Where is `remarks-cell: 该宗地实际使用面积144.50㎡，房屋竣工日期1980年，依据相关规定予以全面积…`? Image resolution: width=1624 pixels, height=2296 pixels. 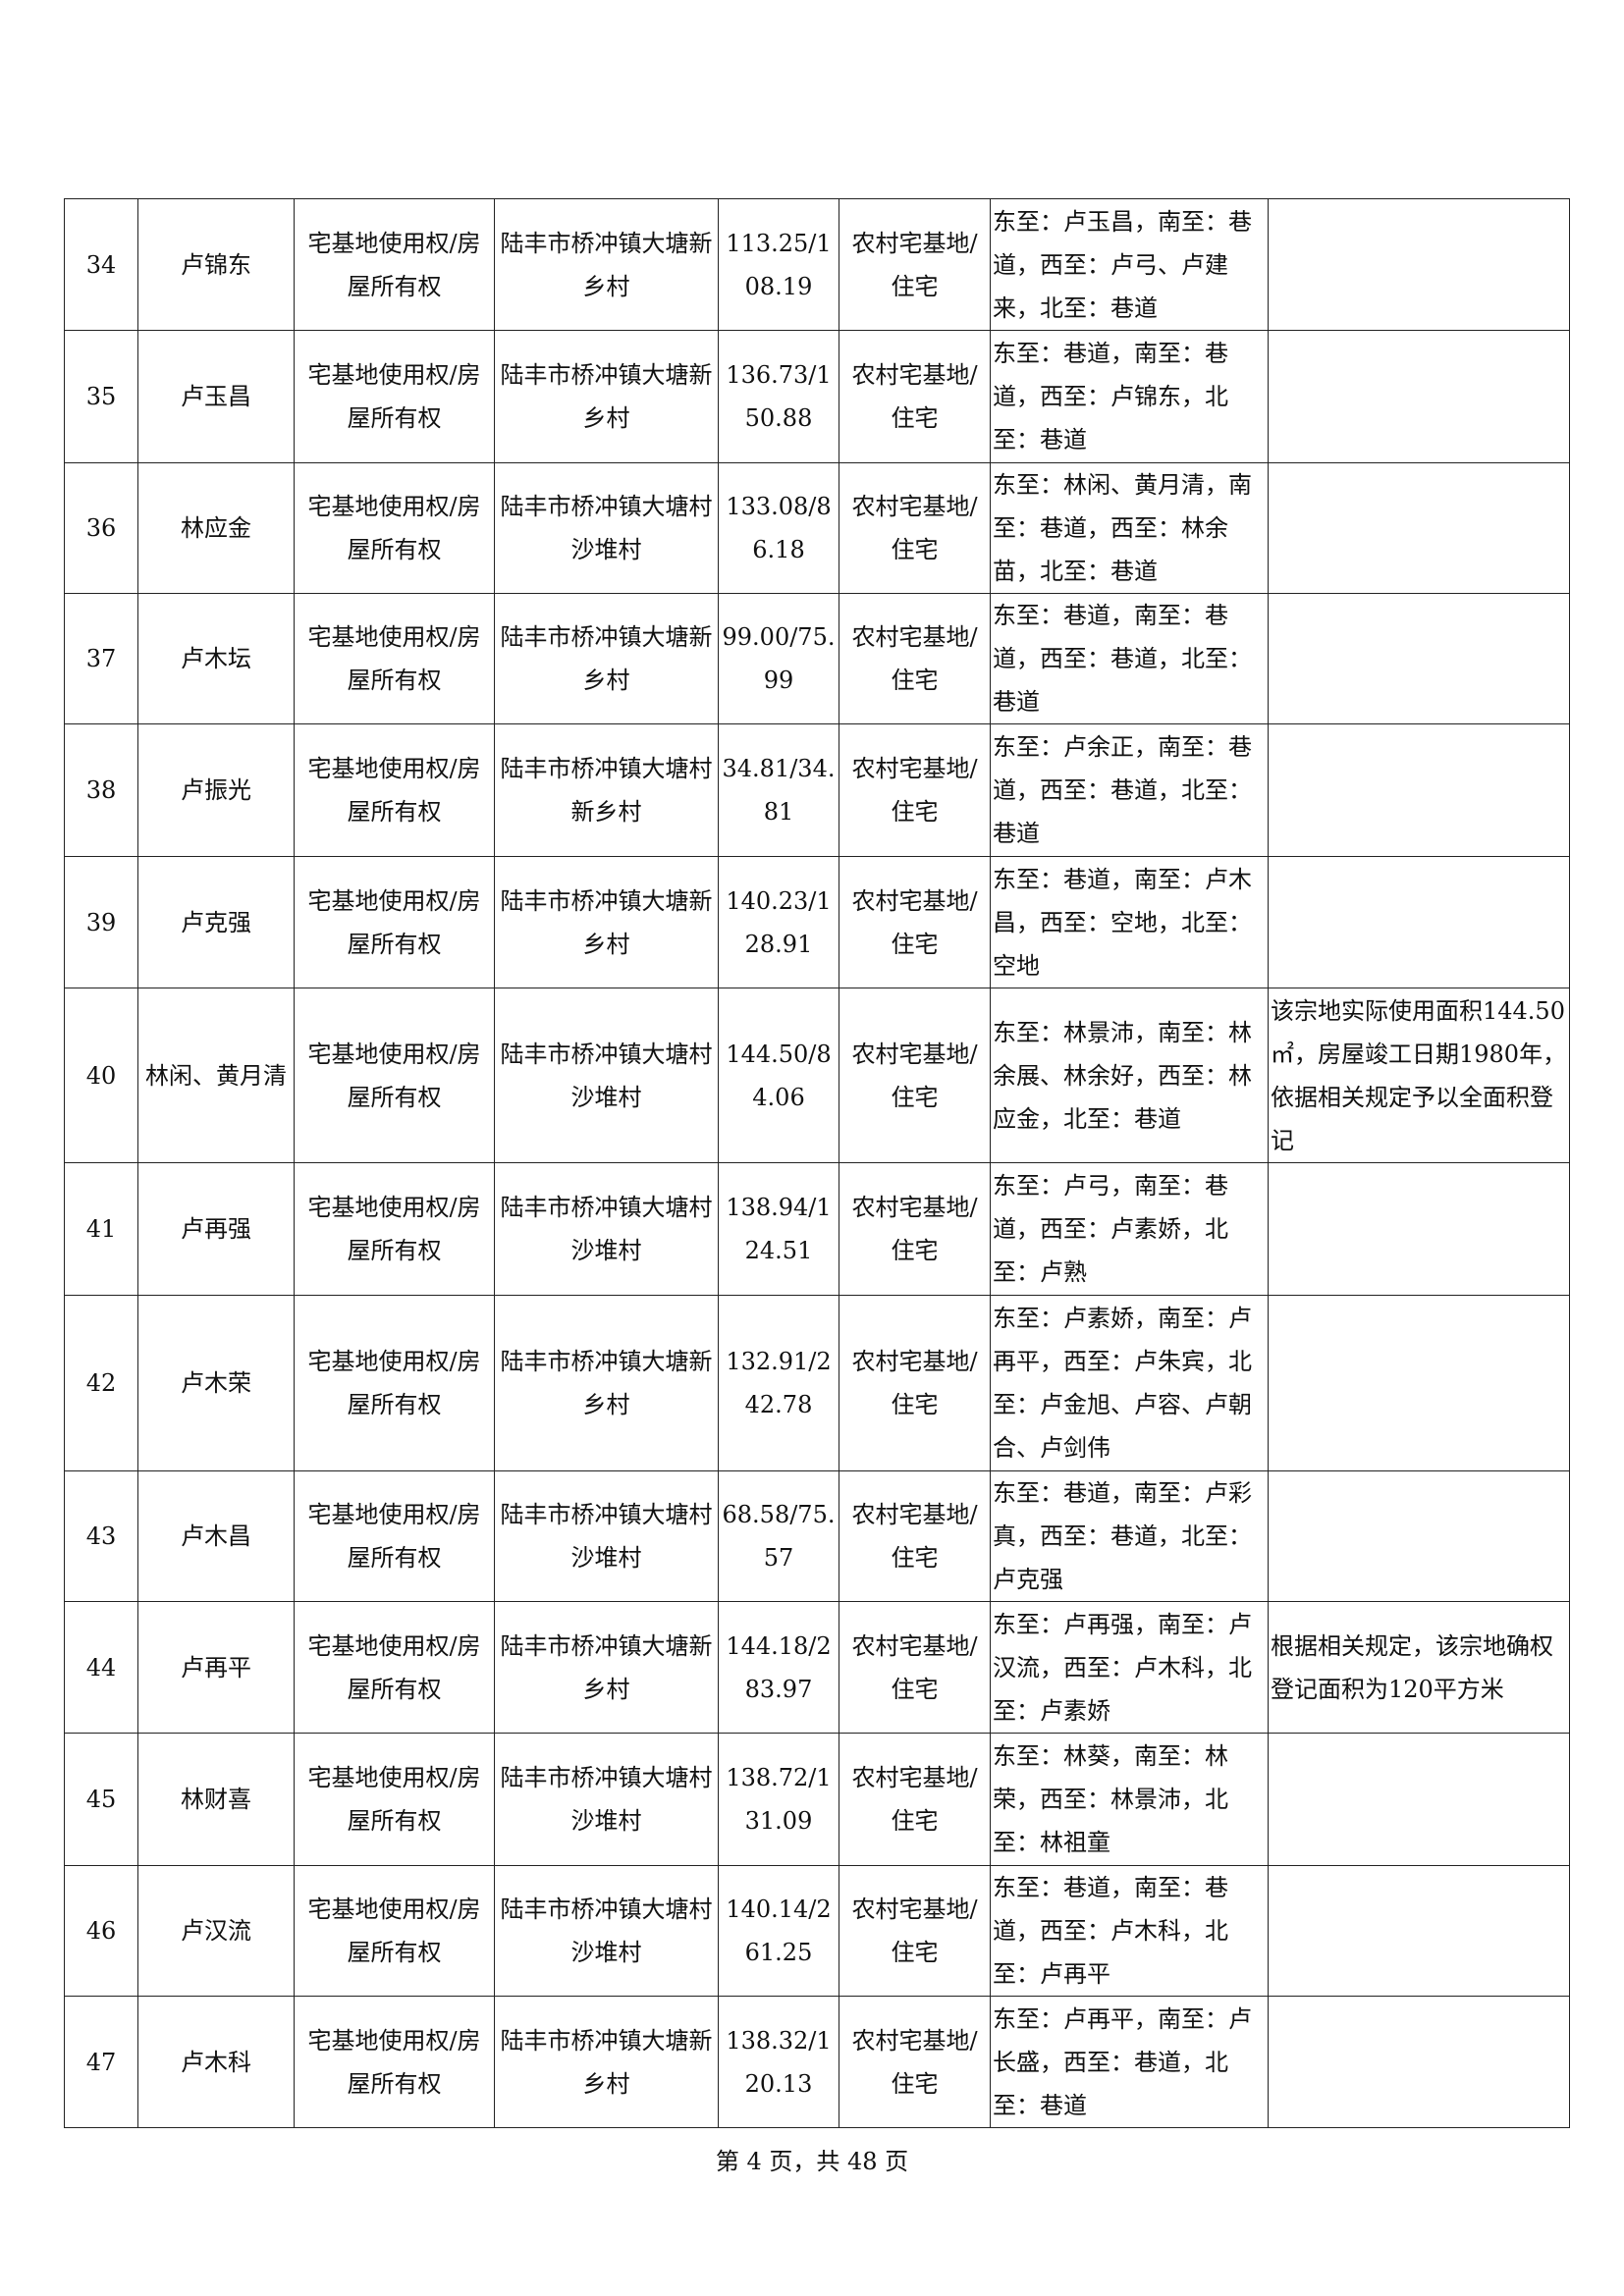 remarks-cell: 该宗地实际使用面积144.50㎡，房屋竣工日期1980年，依据相关规定予以全面积… is located at coordinates (1419, 1075).